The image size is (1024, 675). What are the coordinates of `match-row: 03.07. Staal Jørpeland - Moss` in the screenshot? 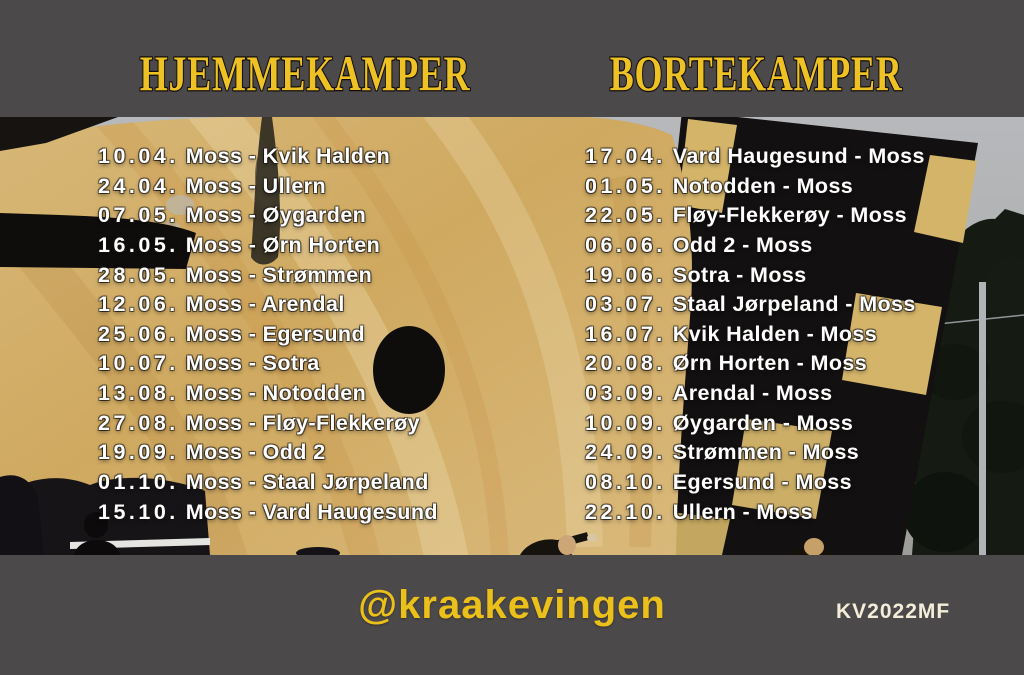 It's located at (755, 305).